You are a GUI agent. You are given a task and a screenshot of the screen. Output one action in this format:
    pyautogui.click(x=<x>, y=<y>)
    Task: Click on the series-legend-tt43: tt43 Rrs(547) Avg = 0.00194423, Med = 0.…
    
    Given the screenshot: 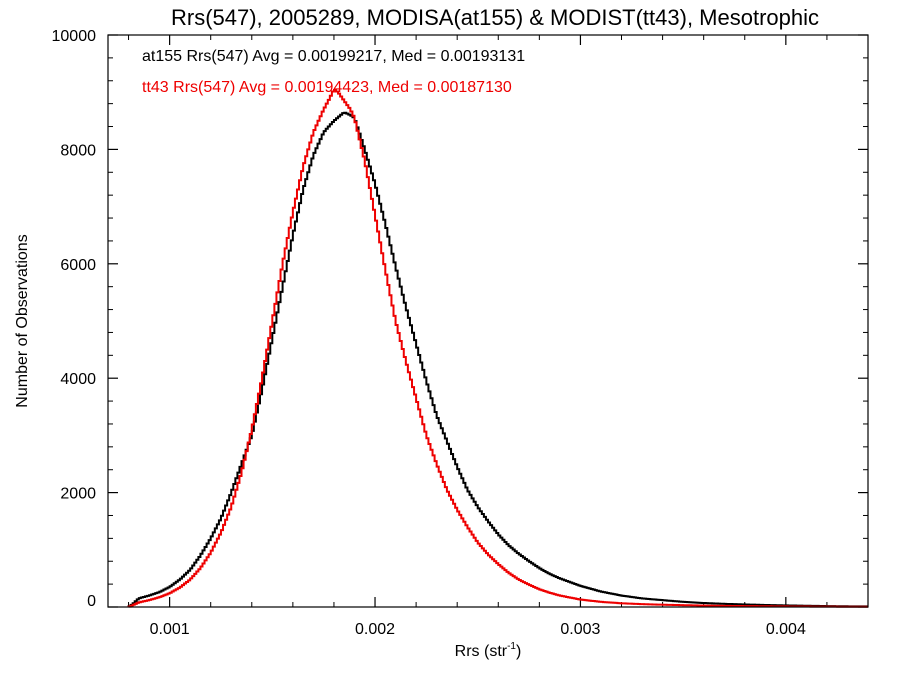 What is the action you would take?
    pyautogui.click(x=327, y=87)
    